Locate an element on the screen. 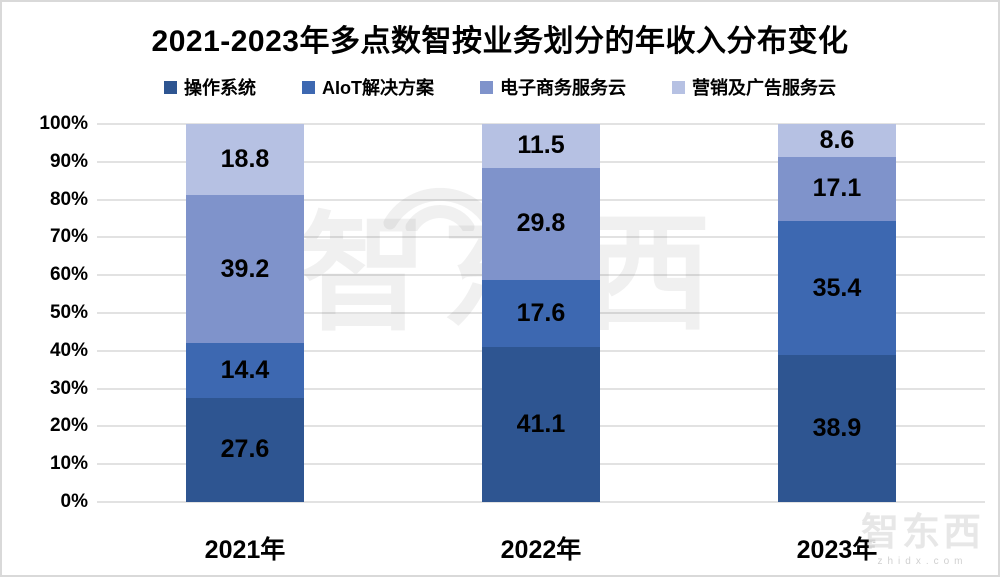 The image size is (1000, 577). segment-value-label: 8.6 is located at coordinates (837, 139).